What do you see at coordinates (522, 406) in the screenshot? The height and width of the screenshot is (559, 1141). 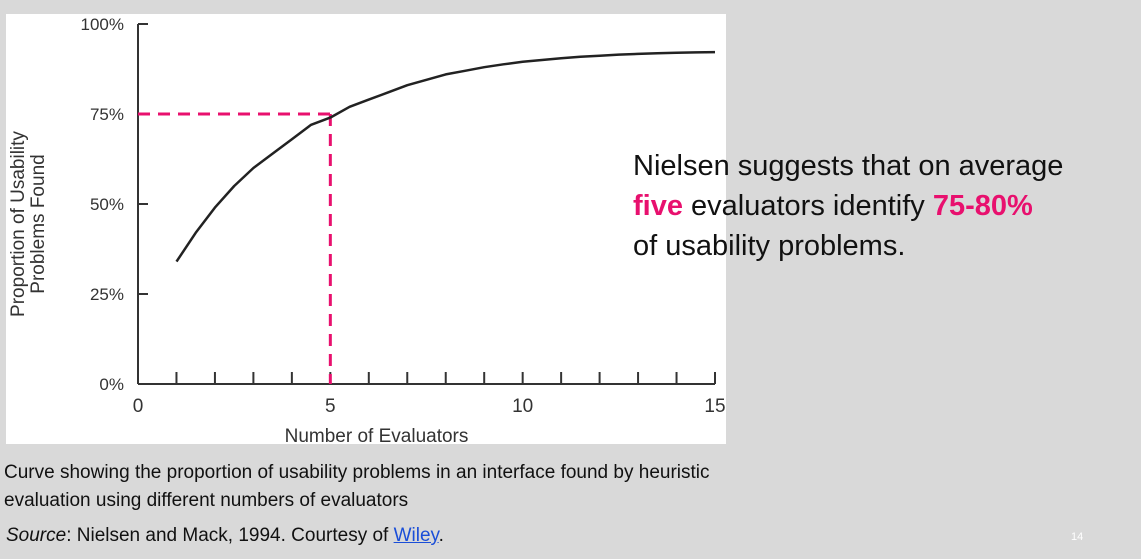 I see `x-tick-label: 10` at bounding box center [522, 406].